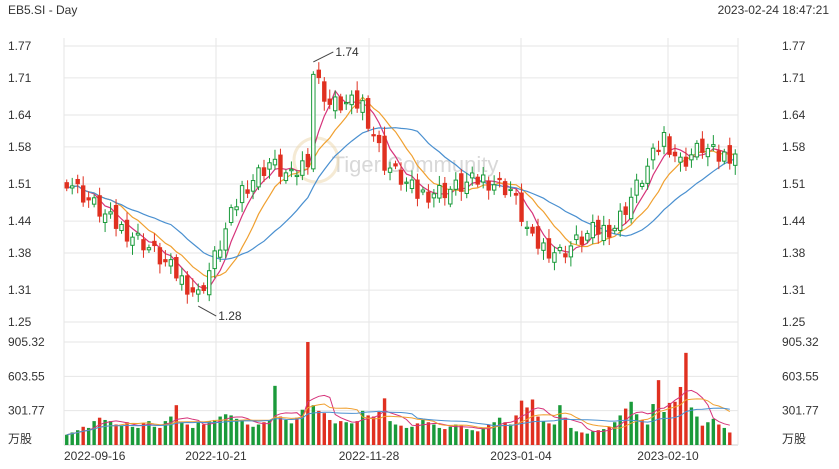 This screenshot has height=469, width=839. I want to click on high-annotation-leader, so click(323, 57).